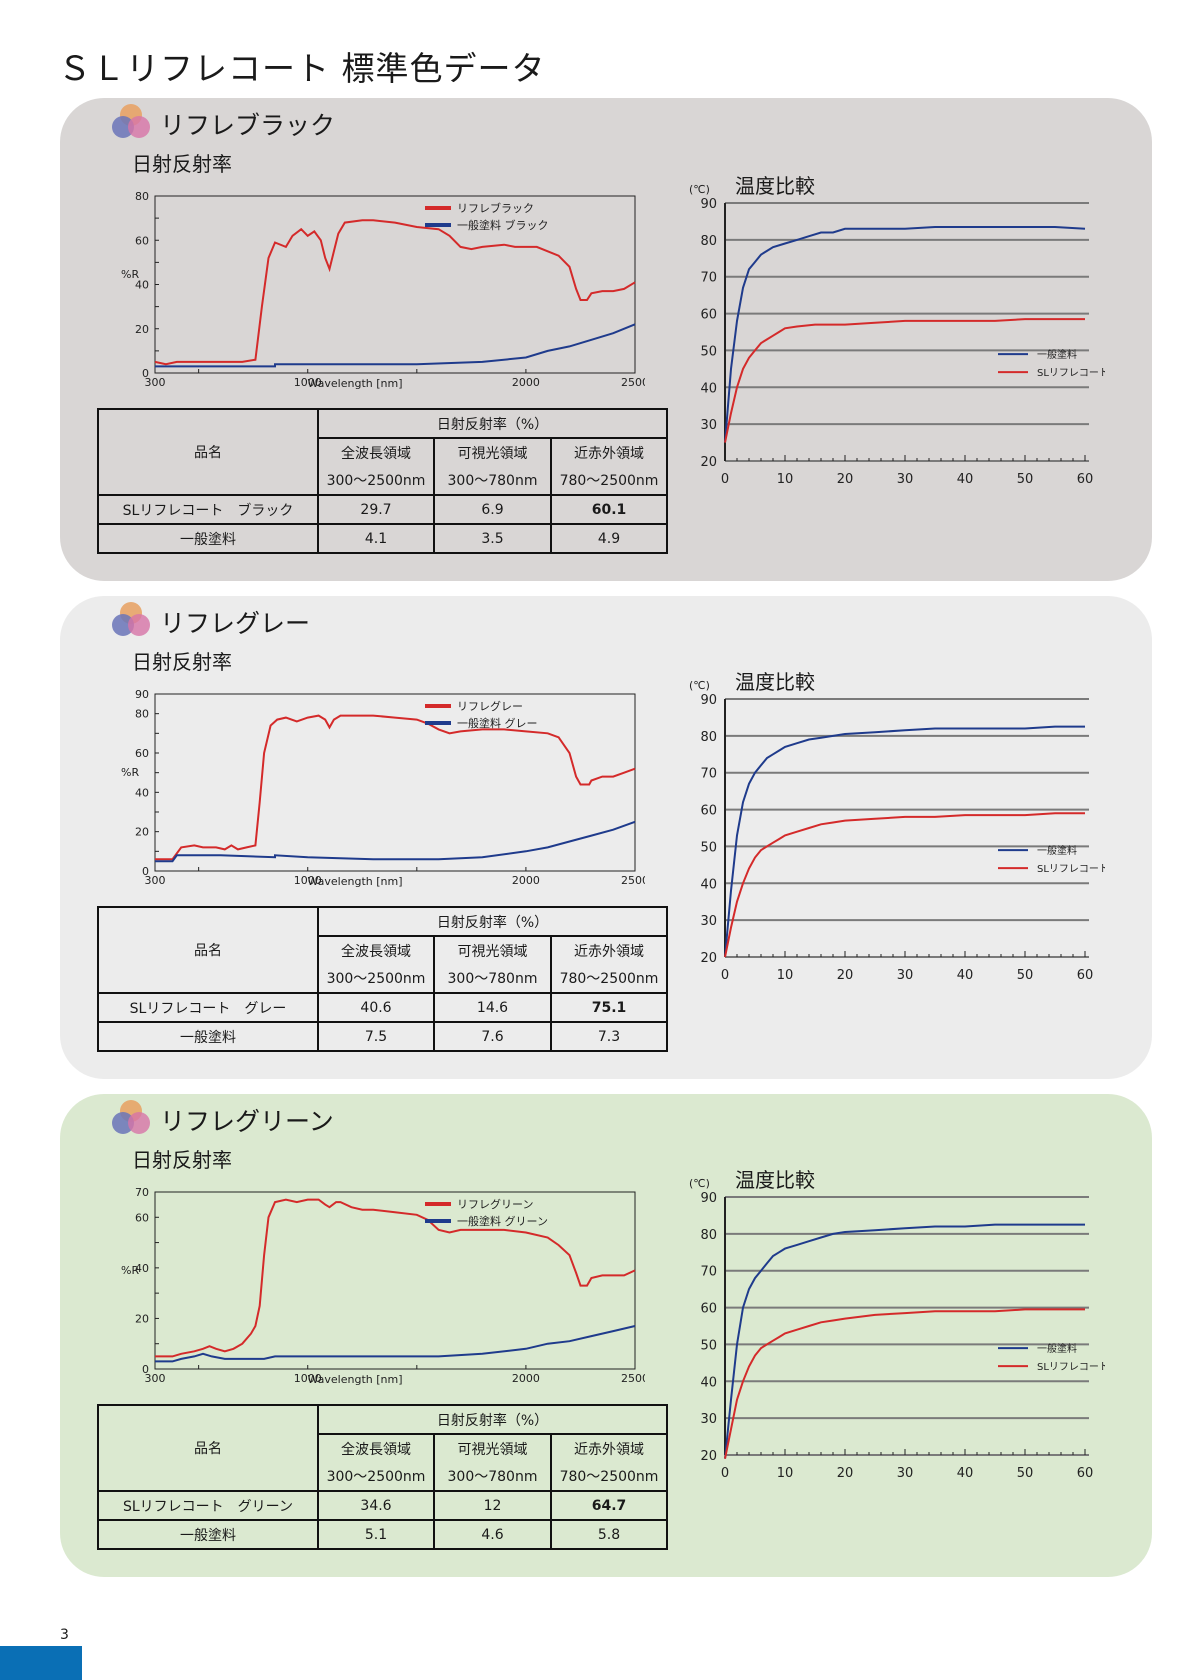  Describe the element at coordinates (708, 1419) in the screenshot. I see `temp-y-tick-label: 30` at that location.